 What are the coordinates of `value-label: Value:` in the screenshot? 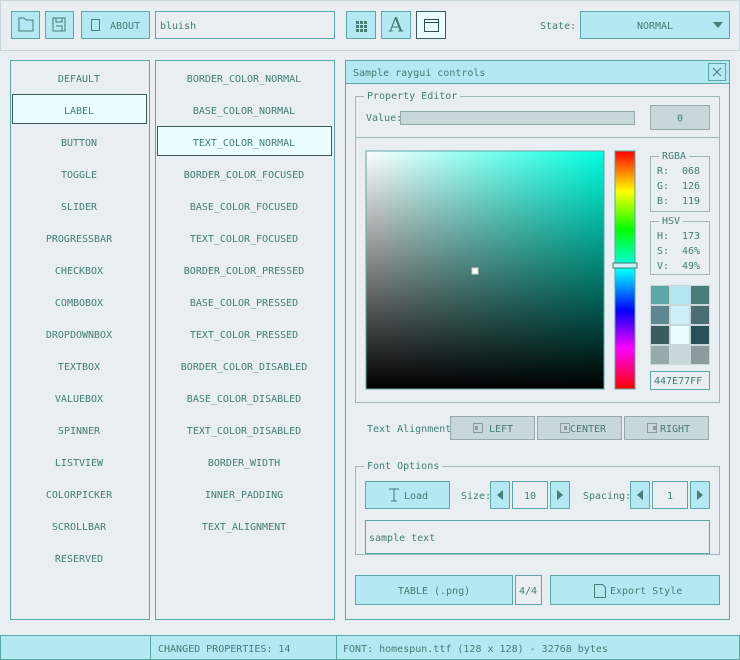 It's located at (384, 118).